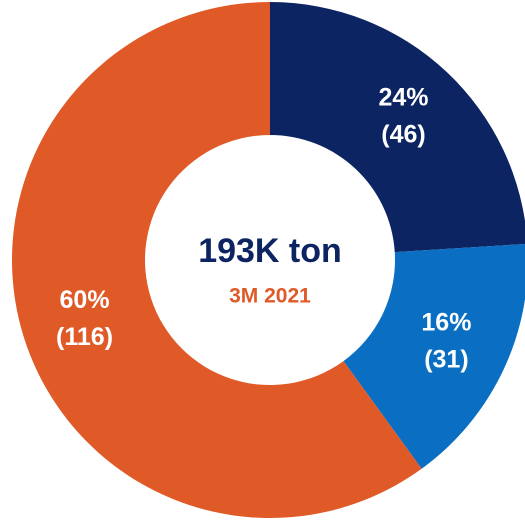 The height and width of the screenshot is (523, 525). What do you see at coordinates (270, 296) in the screenshot?
I see `center-subtitle: 3M 2021` at bounding box center [270, 296].